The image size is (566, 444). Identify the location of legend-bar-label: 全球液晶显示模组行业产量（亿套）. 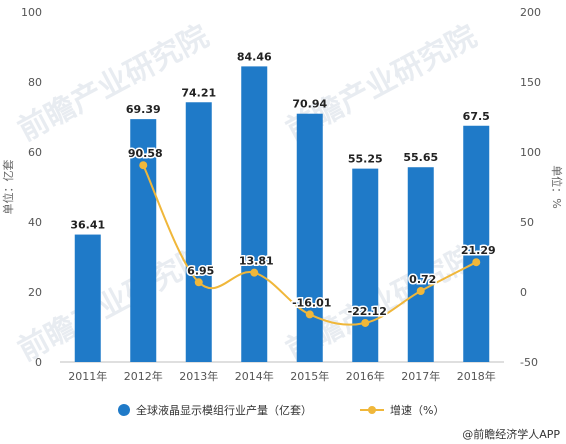
(224, 410).